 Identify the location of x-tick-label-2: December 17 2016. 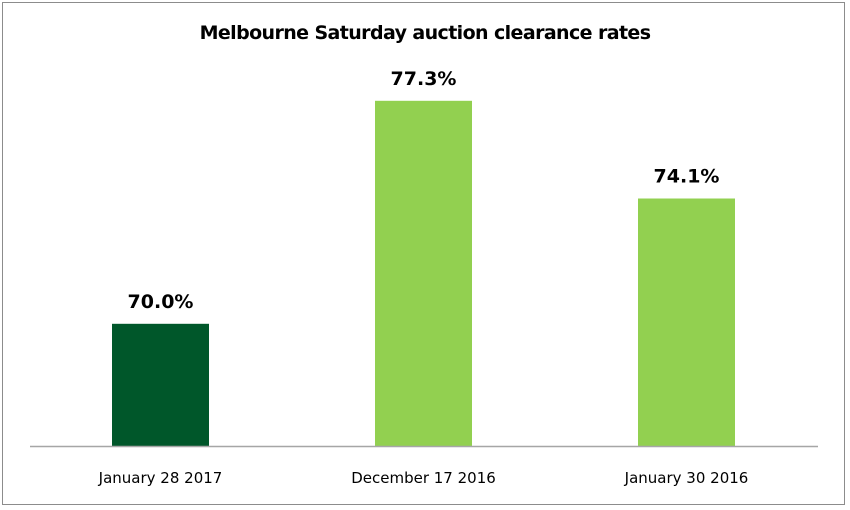
(423, 478).